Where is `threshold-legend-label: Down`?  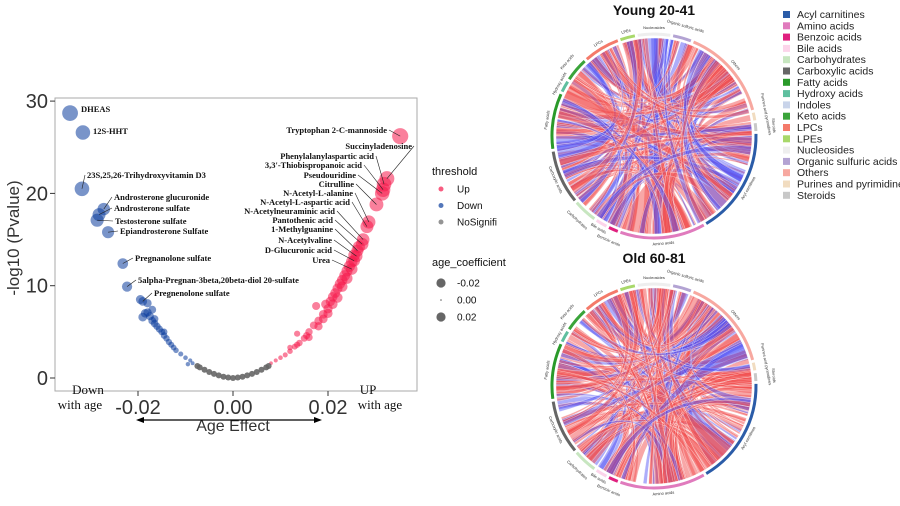 threshold-legend-label: Down is located at coordinates (470, 206).